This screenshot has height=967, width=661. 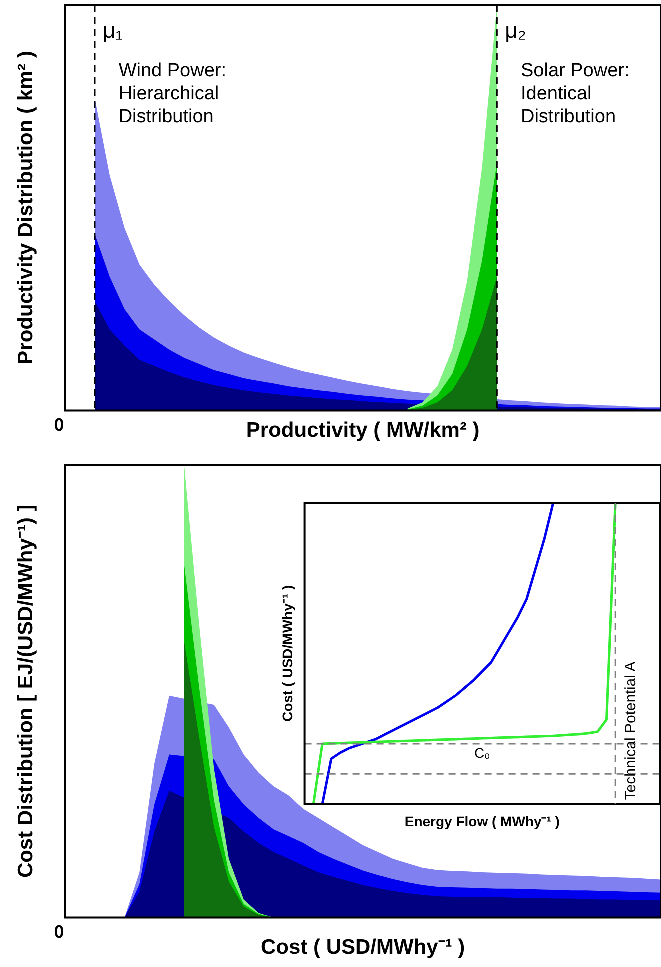 I want to click on y-axis-title: Productivity Distribution ( km² ), so click(x=26, y=207).